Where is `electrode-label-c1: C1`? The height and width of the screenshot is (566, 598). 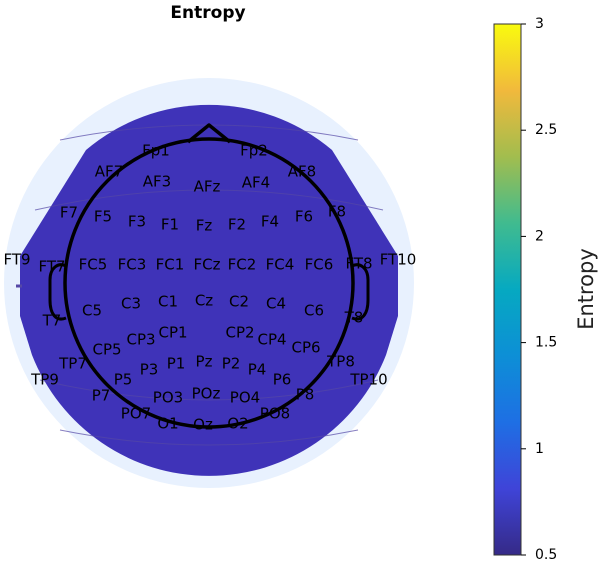 electrode-label-c1: C1 is located at coordinates (168, 302).